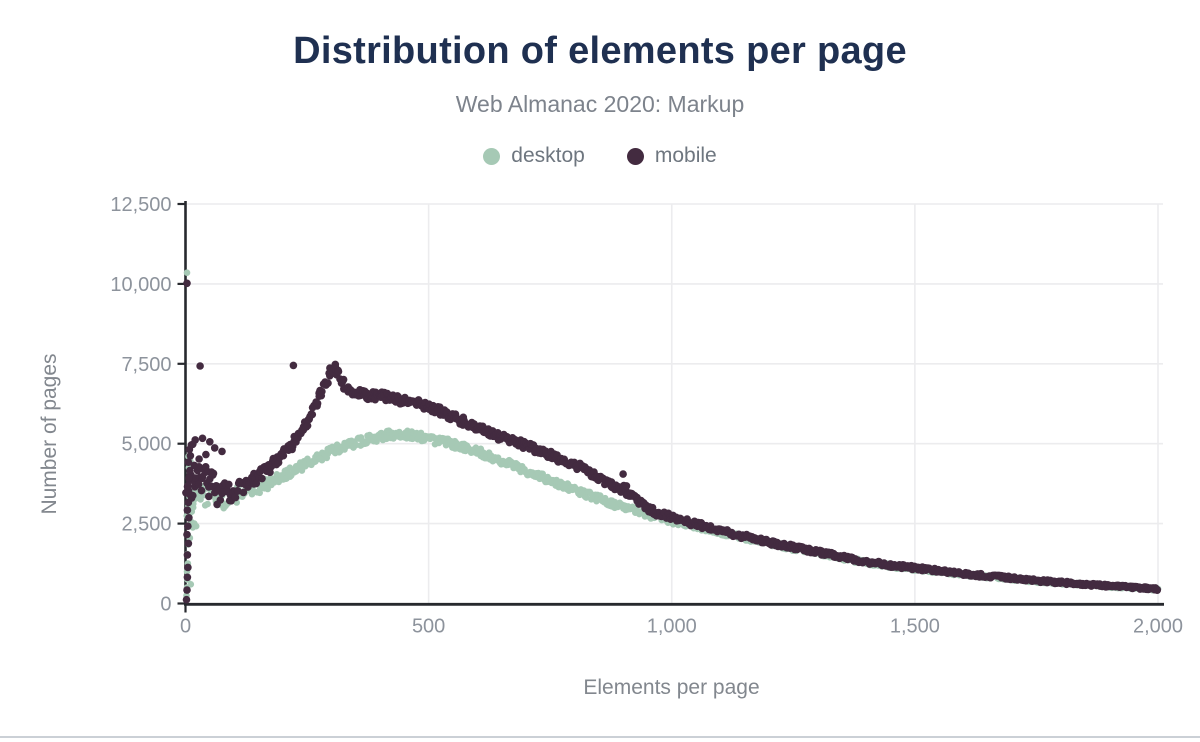 The height and width of the screenshot is (742, 1200). I want to click on y-tick-label: 0, so click(165, 605).